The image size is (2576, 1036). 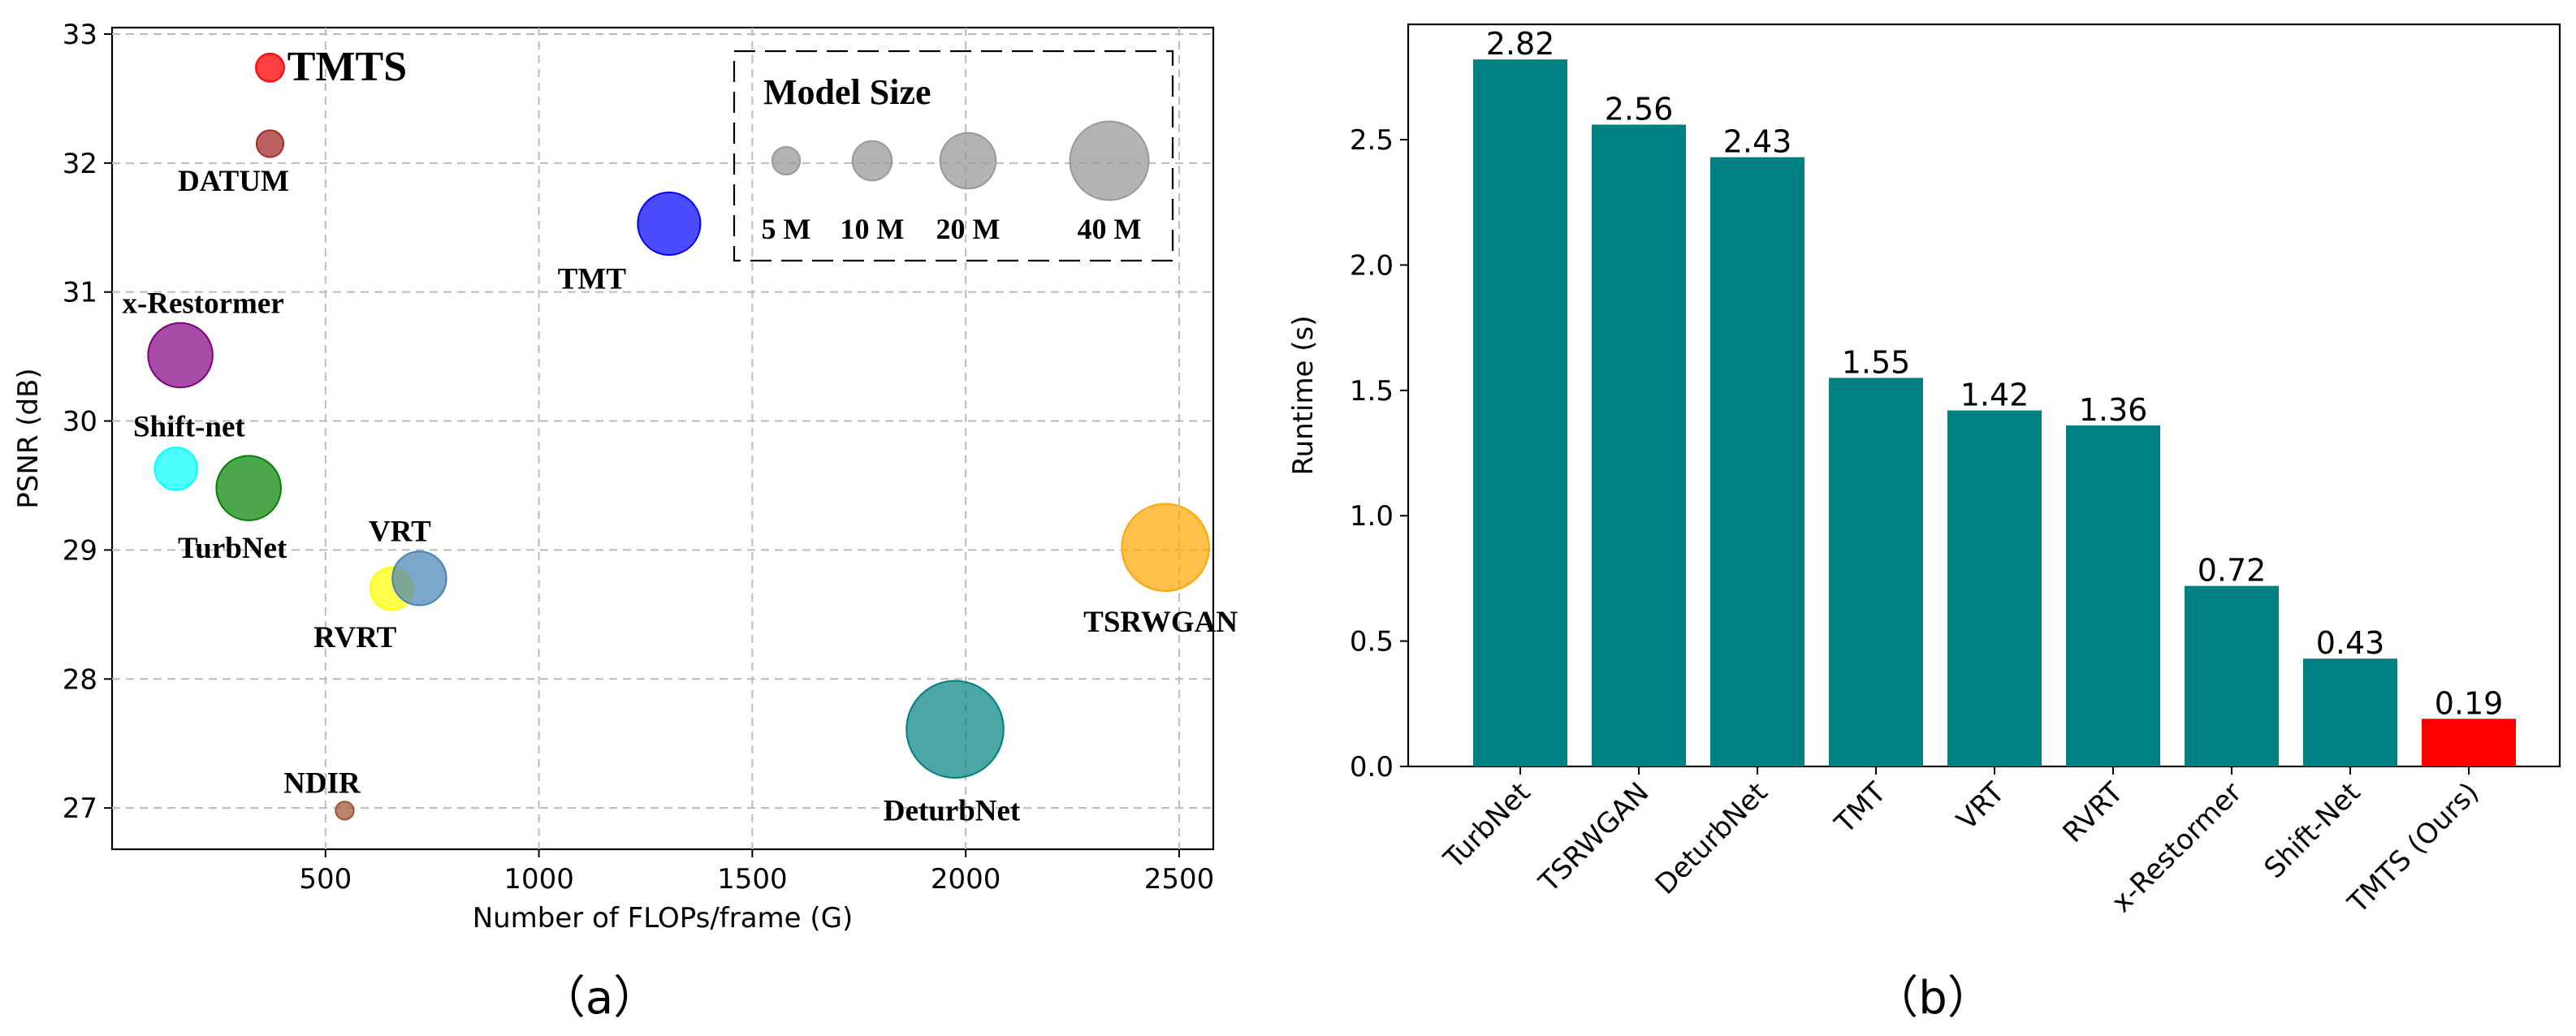 I want to click on panel-b-caption: （b）, so click(x=1933, y=998).